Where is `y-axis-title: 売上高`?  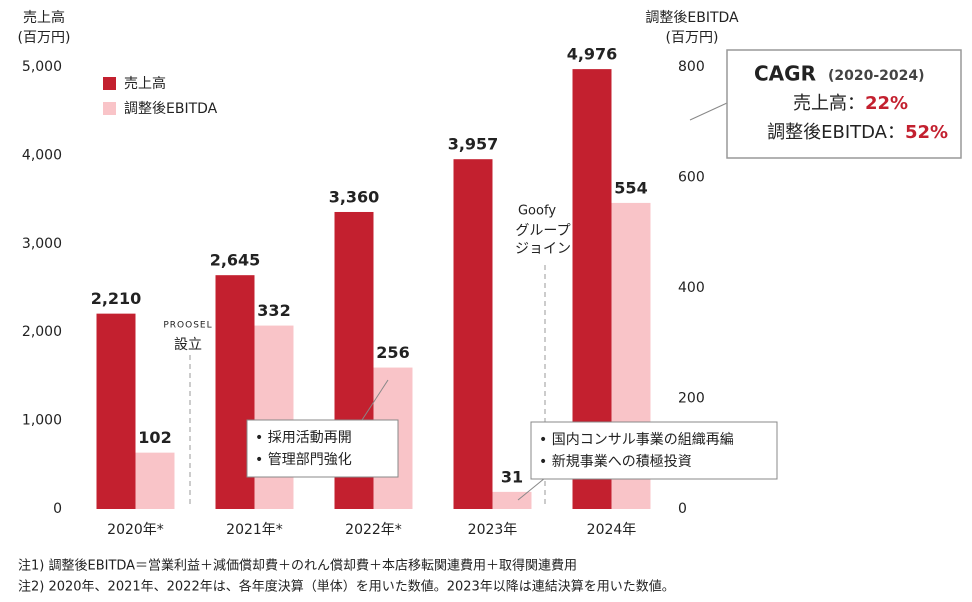 y-axis-title: 売上高 is located at coordinates (44, 17).